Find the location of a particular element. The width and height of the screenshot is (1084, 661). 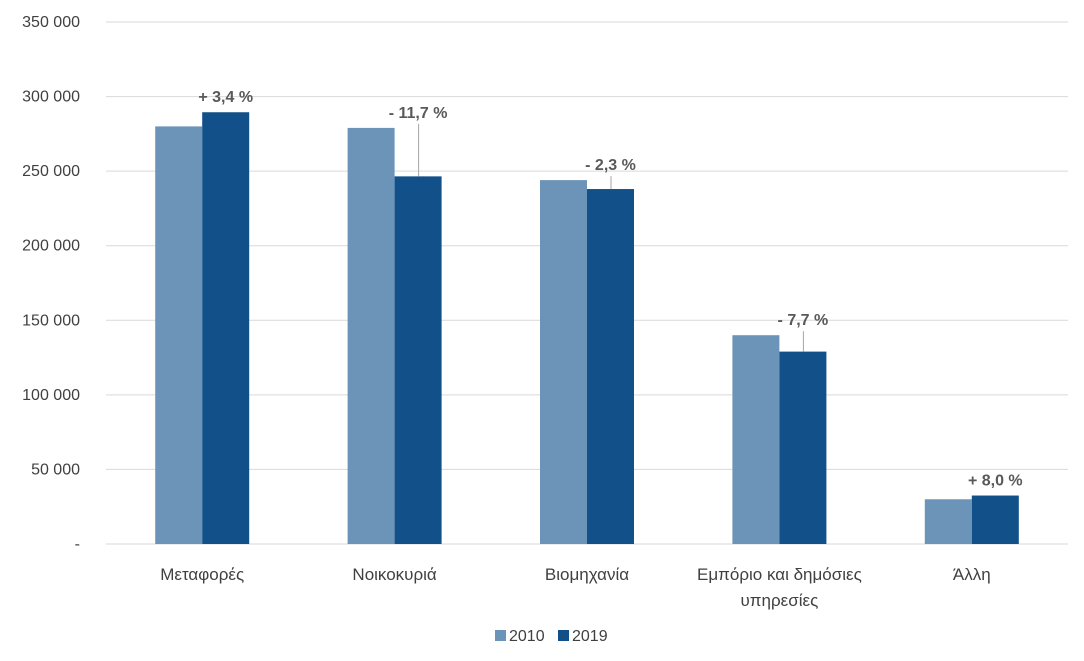

x-category-label: Νοικοκυριά is located at coordinates (394, 574).